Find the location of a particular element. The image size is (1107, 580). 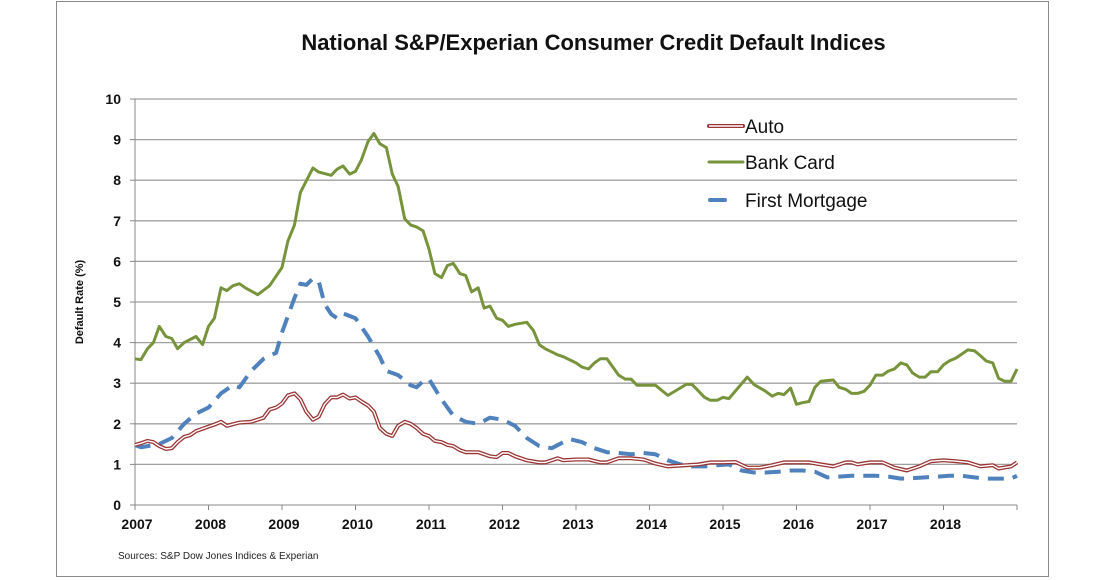

x-tick-label: 2009 is located at coordinates (283, 524).